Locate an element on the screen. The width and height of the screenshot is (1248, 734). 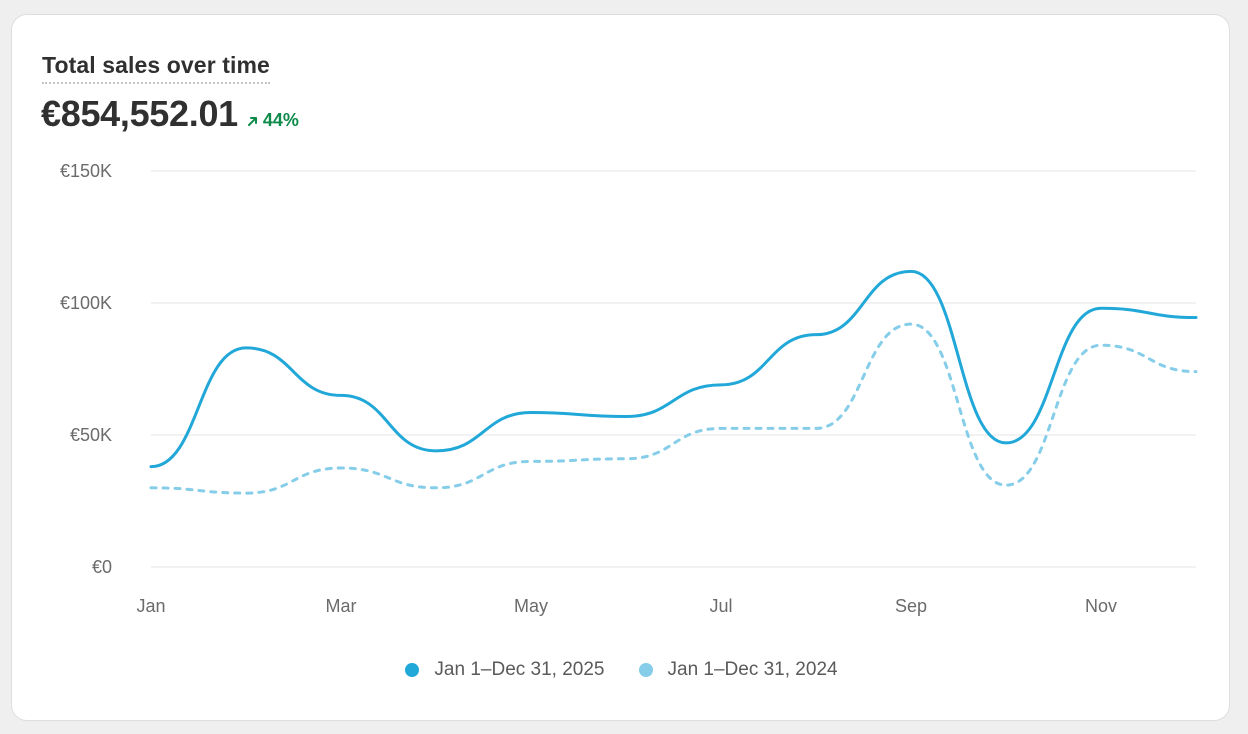
legend-item: Jan 1–Dec 31, 2024 is located at coordinates (738, 670).